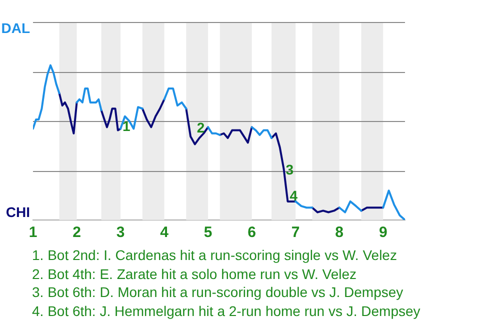 The image size is (480, 320). Describe the element at coordinates (226, 311) in the screenshot. I see `text: 4. Bot 6th: J. Hemmelgarn hit a 2-run home run vs J. Dempsey` at that location.